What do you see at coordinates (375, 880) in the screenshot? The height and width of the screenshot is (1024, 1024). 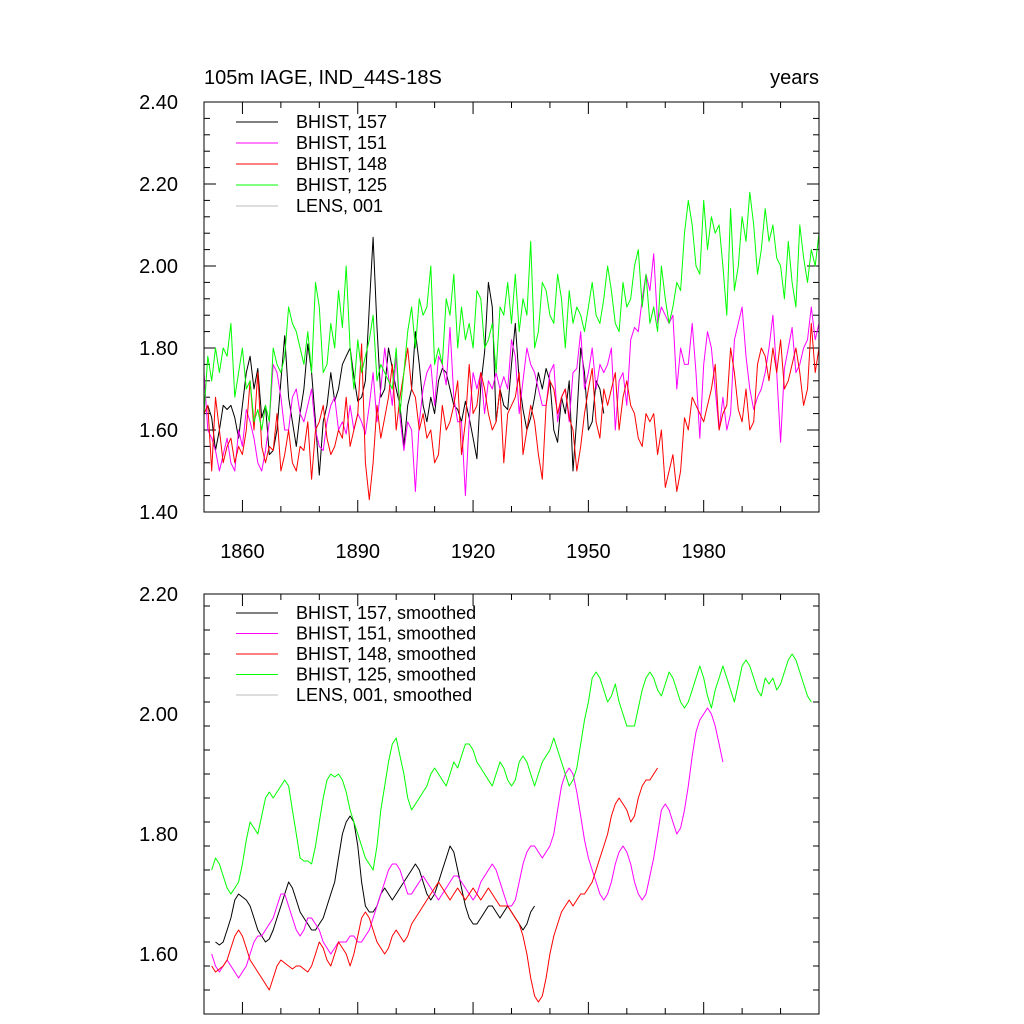 I see `bottom-chart-series-0-line` at bounding box center [375, 880].